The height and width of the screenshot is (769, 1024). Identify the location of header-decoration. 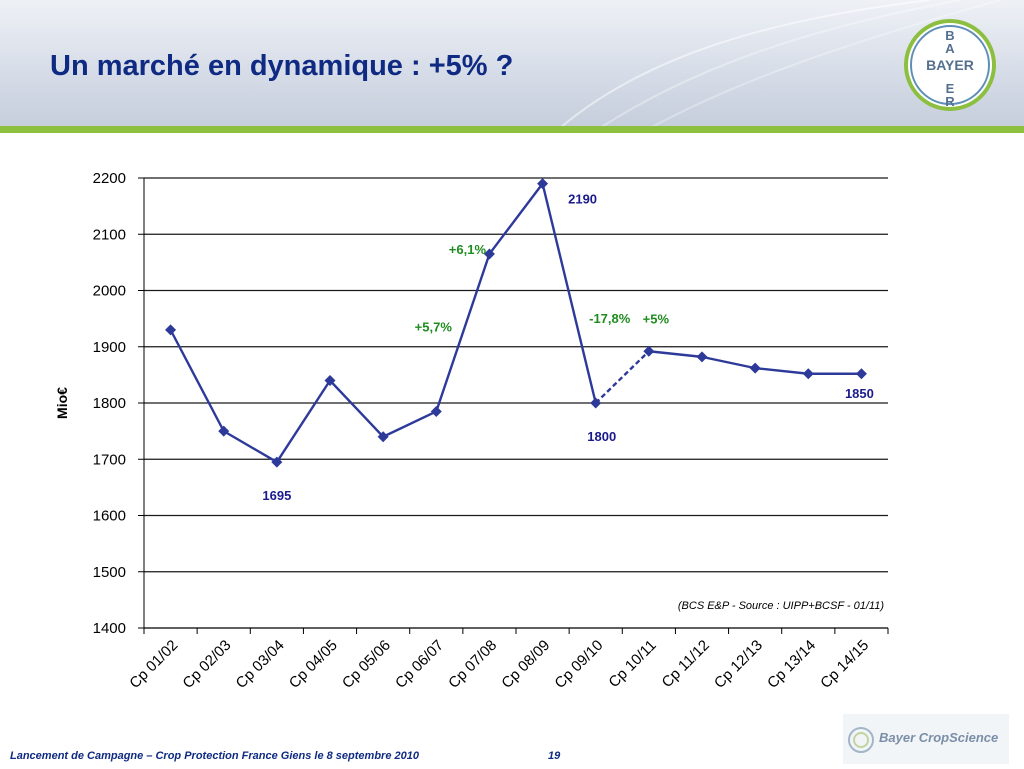
(780, 64).